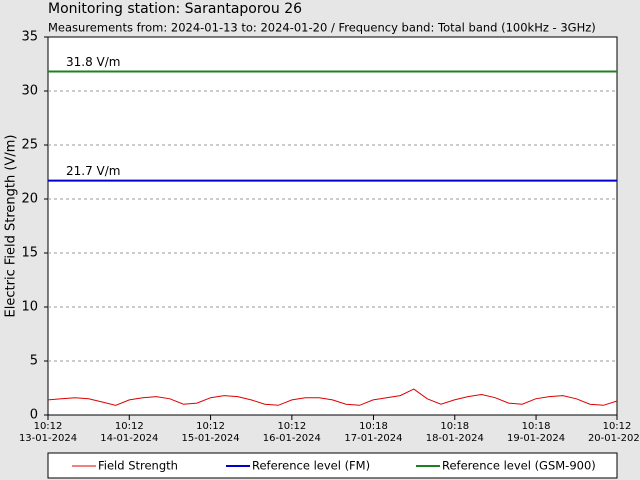 The height and width of the screenshot is (480, 640). What do you see at coordinates (455, 438) in the screenshot?
I see `x-tick-label: 18-01-2024` at bounding box center [455, 438].